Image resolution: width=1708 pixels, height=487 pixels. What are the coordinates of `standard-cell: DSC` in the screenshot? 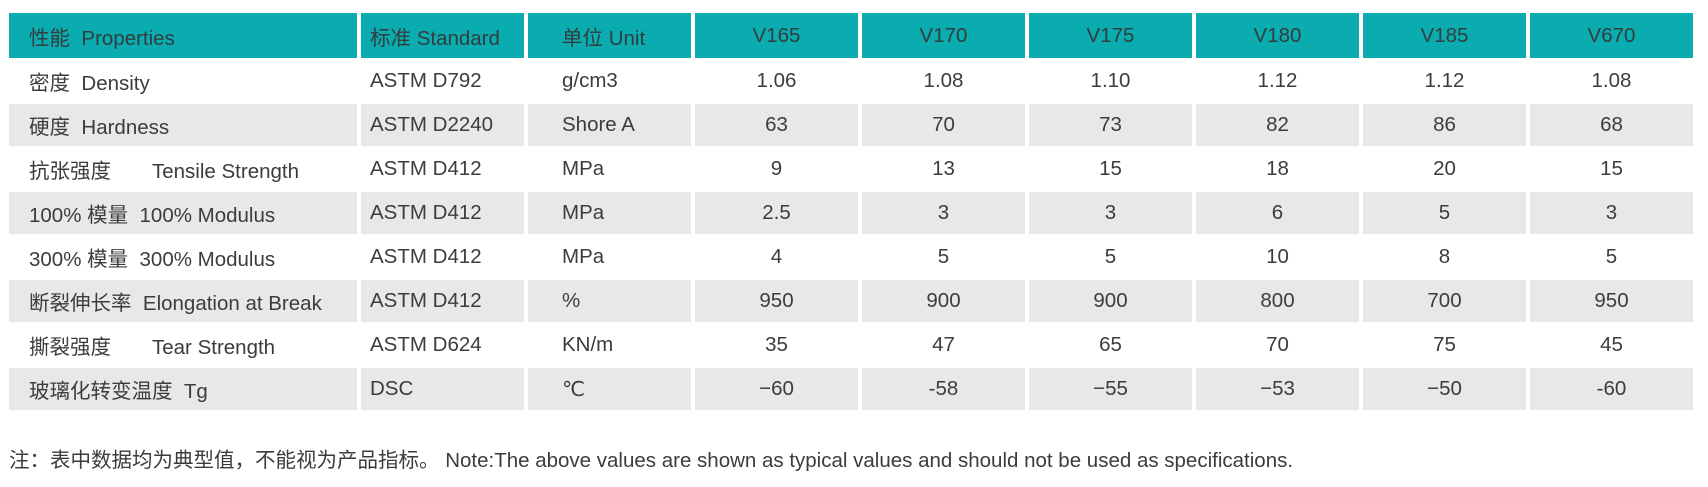 It's located at (442, 389).